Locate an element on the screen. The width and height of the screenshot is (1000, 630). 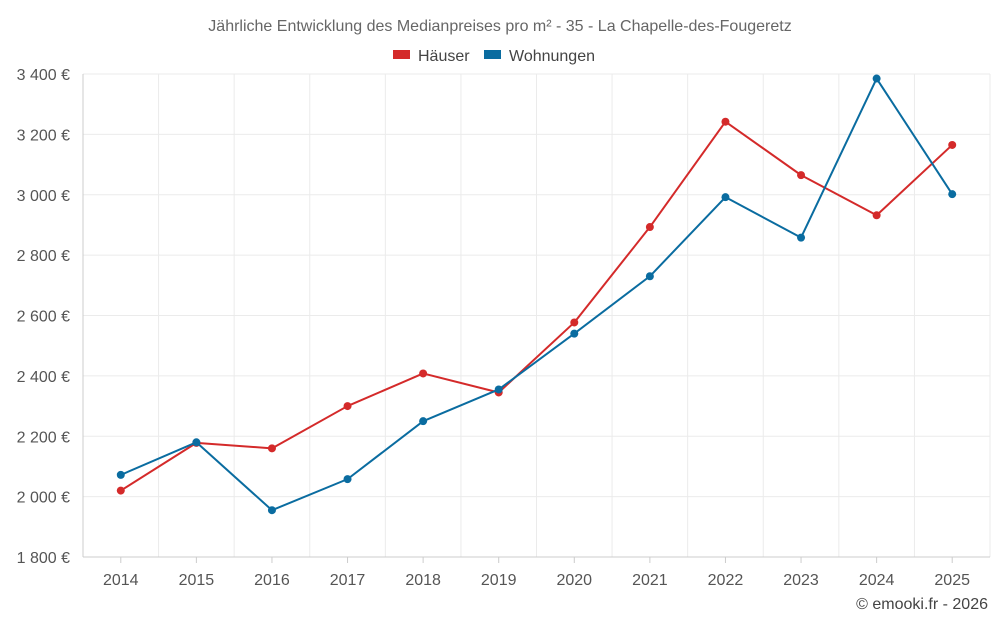
y-tick-label: 3 000 € is located at coordinates (43, 196).